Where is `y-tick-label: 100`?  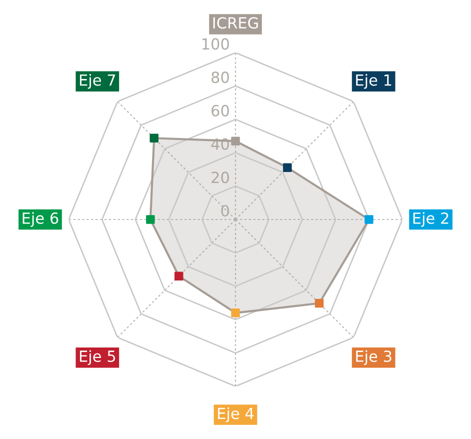 y-tick-label: 100 is located at coordinates (215, 44).